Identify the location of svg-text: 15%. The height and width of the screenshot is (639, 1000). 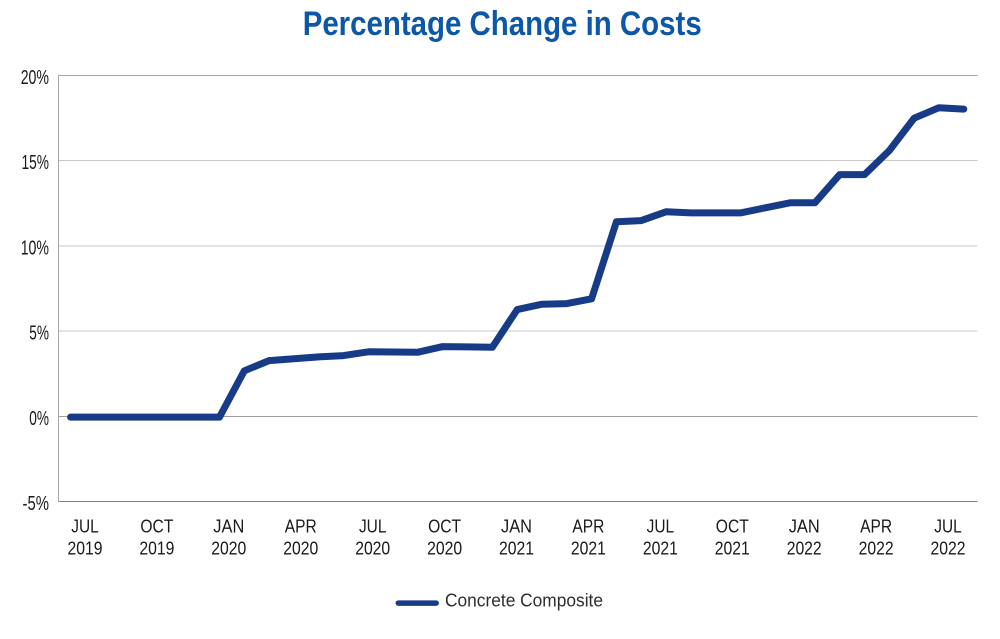
(36, 163).